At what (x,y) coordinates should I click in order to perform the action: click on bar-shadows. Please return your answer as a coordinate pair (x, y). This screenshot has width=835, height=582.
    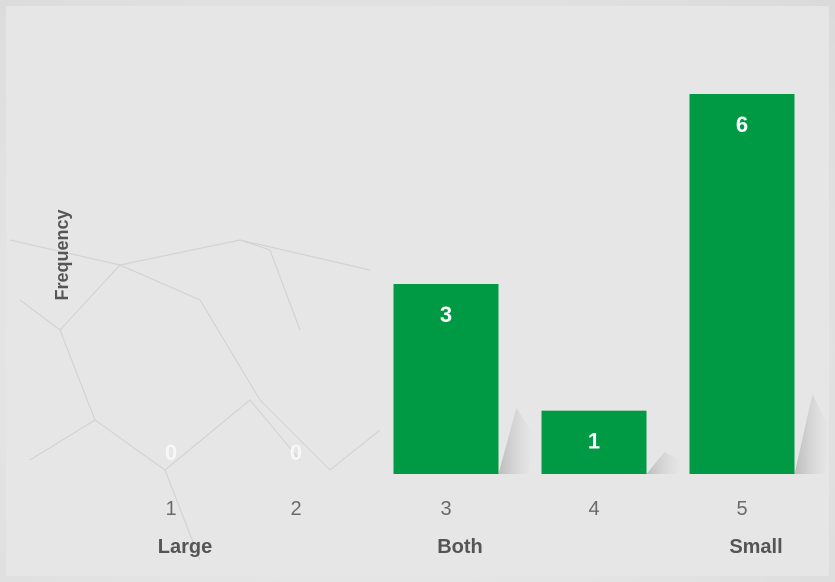
    Looking at the image, I should click on (663, 434).